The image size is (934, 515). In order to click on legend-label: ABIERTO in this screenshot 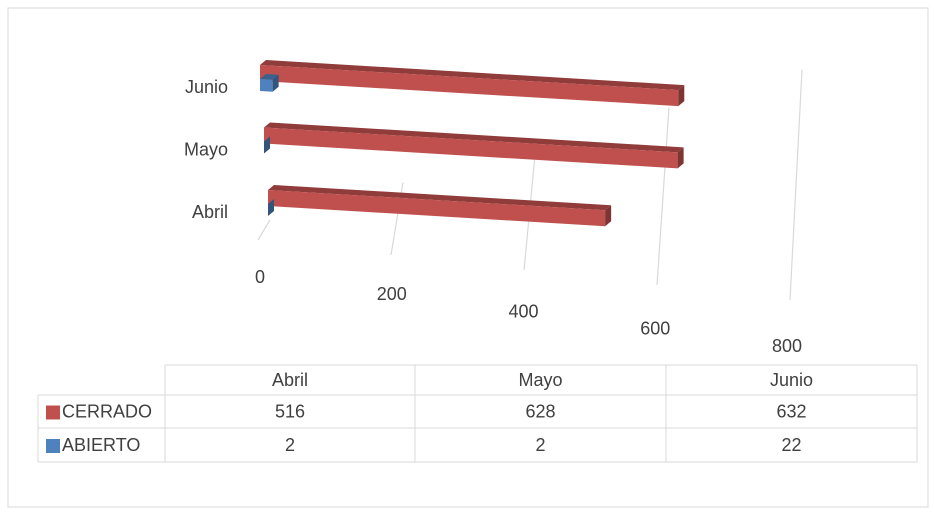, I will do `click(101, 445)`.